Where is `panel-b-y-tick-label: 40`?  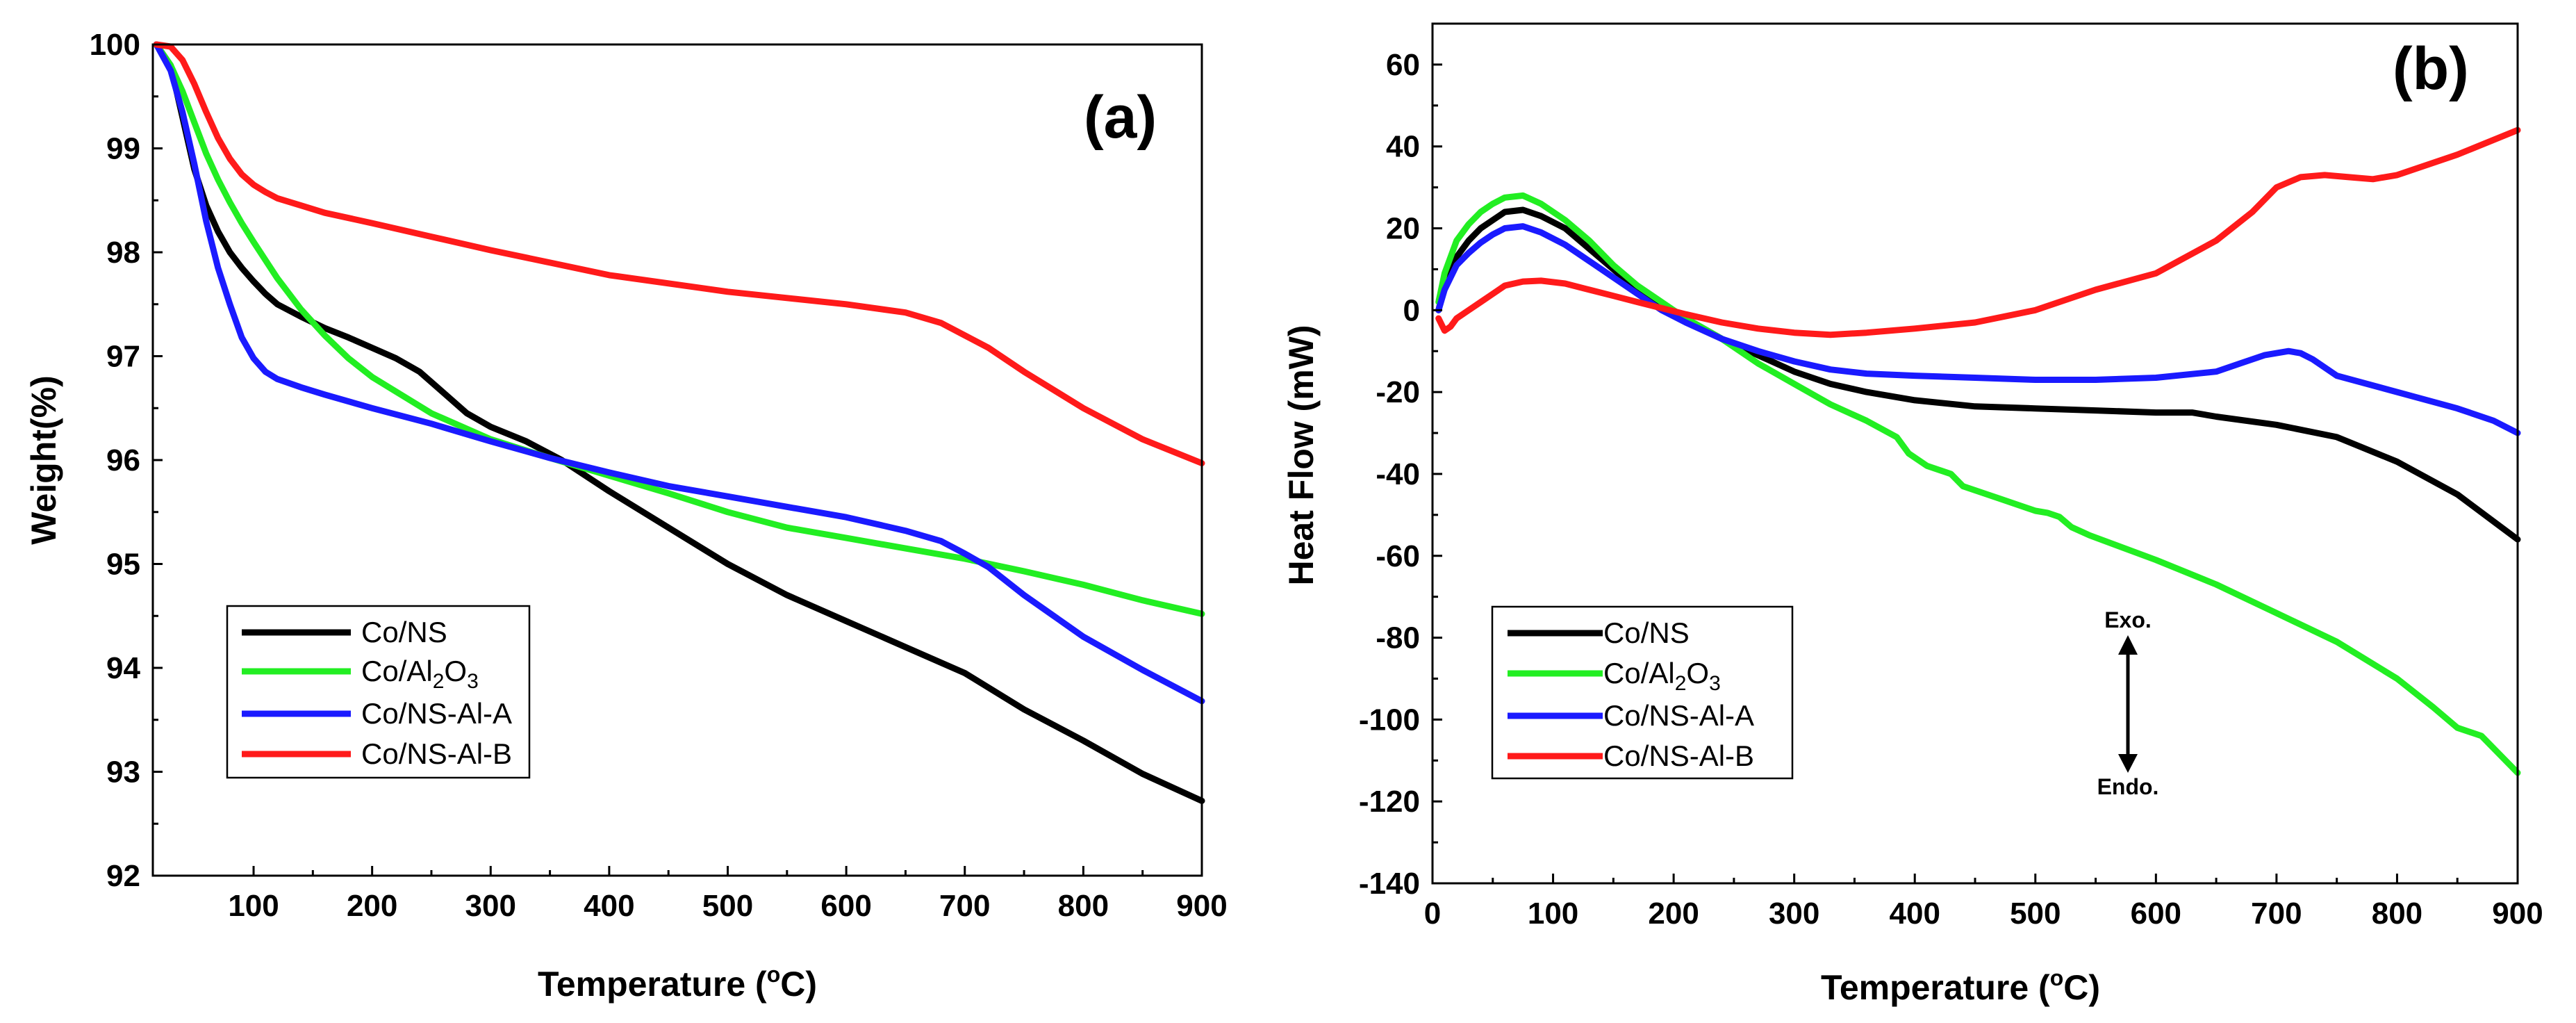
panel-b-y-tick-label: 40 is located at coordinates (1403, 147).